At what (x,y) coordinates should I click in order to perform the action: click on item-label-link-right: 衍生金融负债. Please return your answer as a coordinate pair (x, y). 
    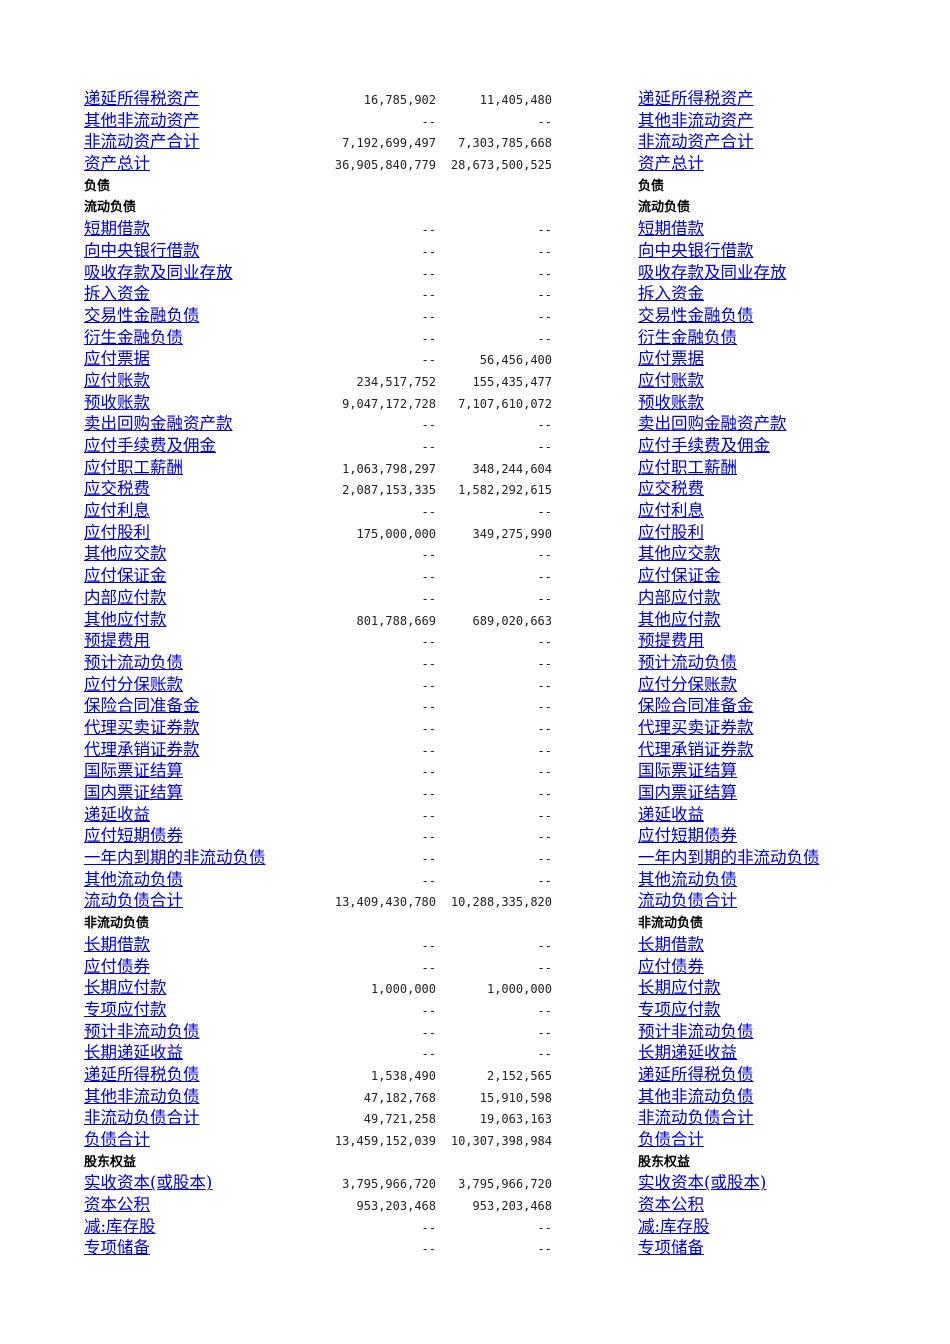
    Looking at the image, I should click on (687, 337).